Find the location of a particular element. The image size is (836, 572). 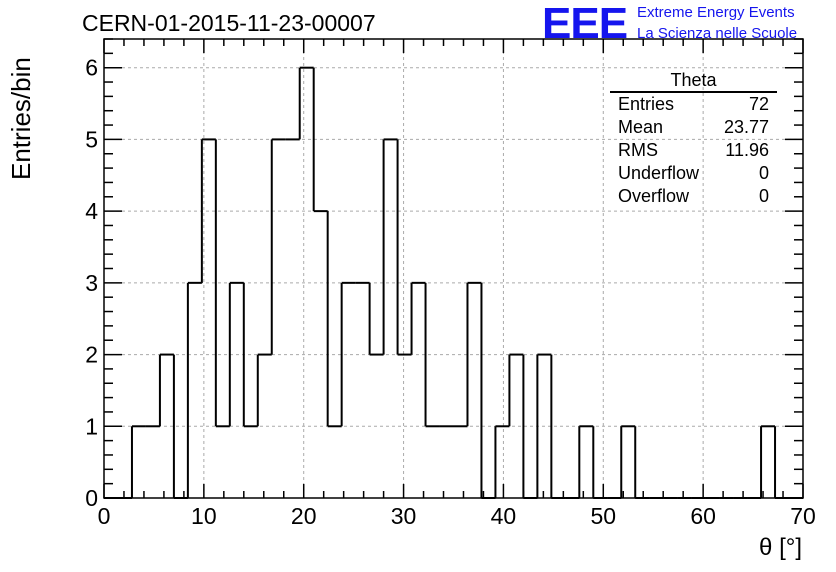

logo-line-2: La Scienza nelle Scuole is located at coordinates (717, 33).